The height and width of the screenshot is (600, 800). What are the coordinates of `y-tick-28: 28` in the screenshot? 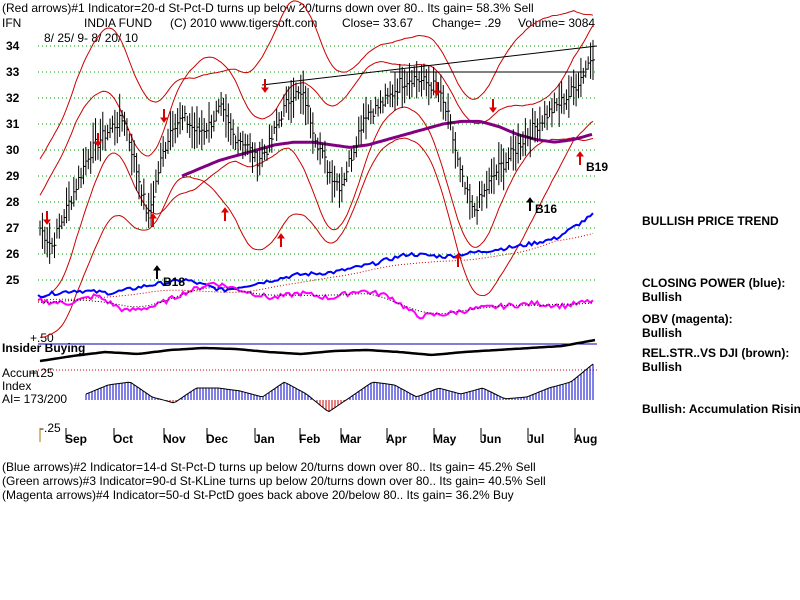 It's located at (13, 202).